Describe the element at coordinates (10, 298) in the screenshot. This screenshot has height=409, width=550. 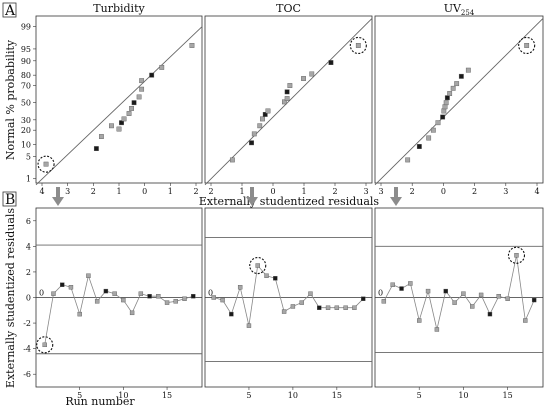
I see `y-axis-label-bottom: Externally studentized residuals` at that location.